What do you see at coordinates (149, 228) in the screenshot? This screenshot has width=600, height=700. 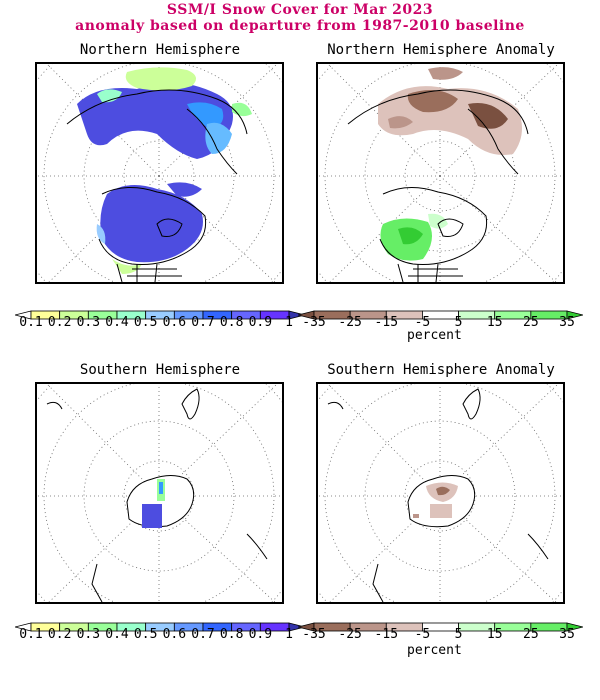 I see `snow-cover-north-america` at bounding box center [149, 228].